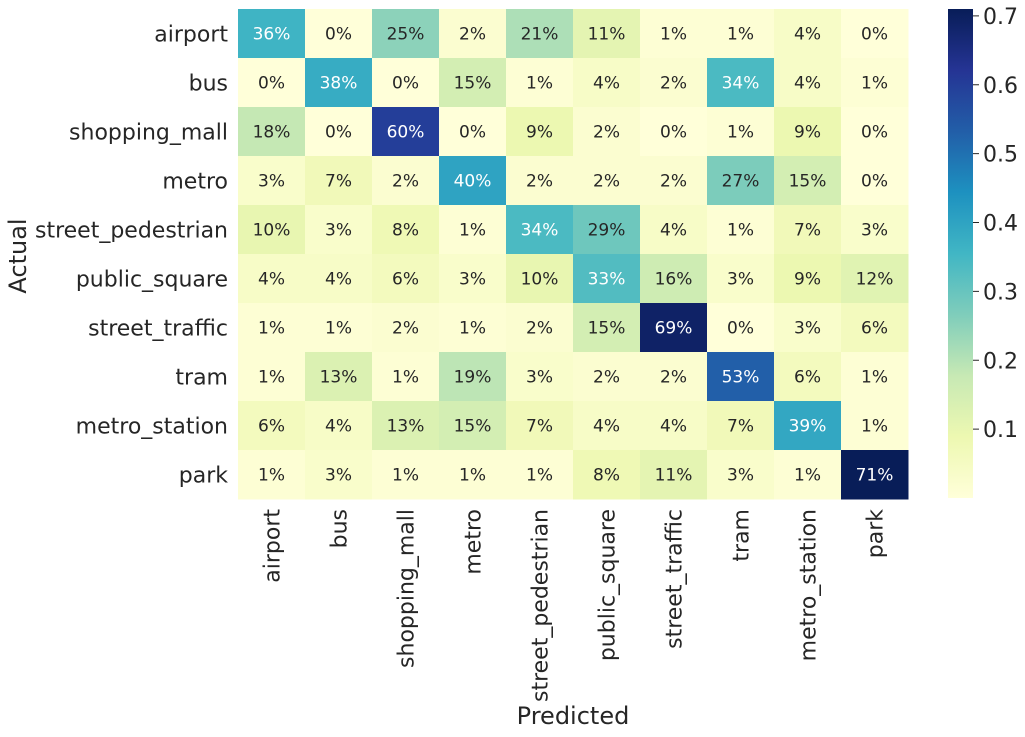  What do you see at coordinates (473, 378) in the screenshot?
I see `cell-value-label: 19%` at bounding box center [473, 378].